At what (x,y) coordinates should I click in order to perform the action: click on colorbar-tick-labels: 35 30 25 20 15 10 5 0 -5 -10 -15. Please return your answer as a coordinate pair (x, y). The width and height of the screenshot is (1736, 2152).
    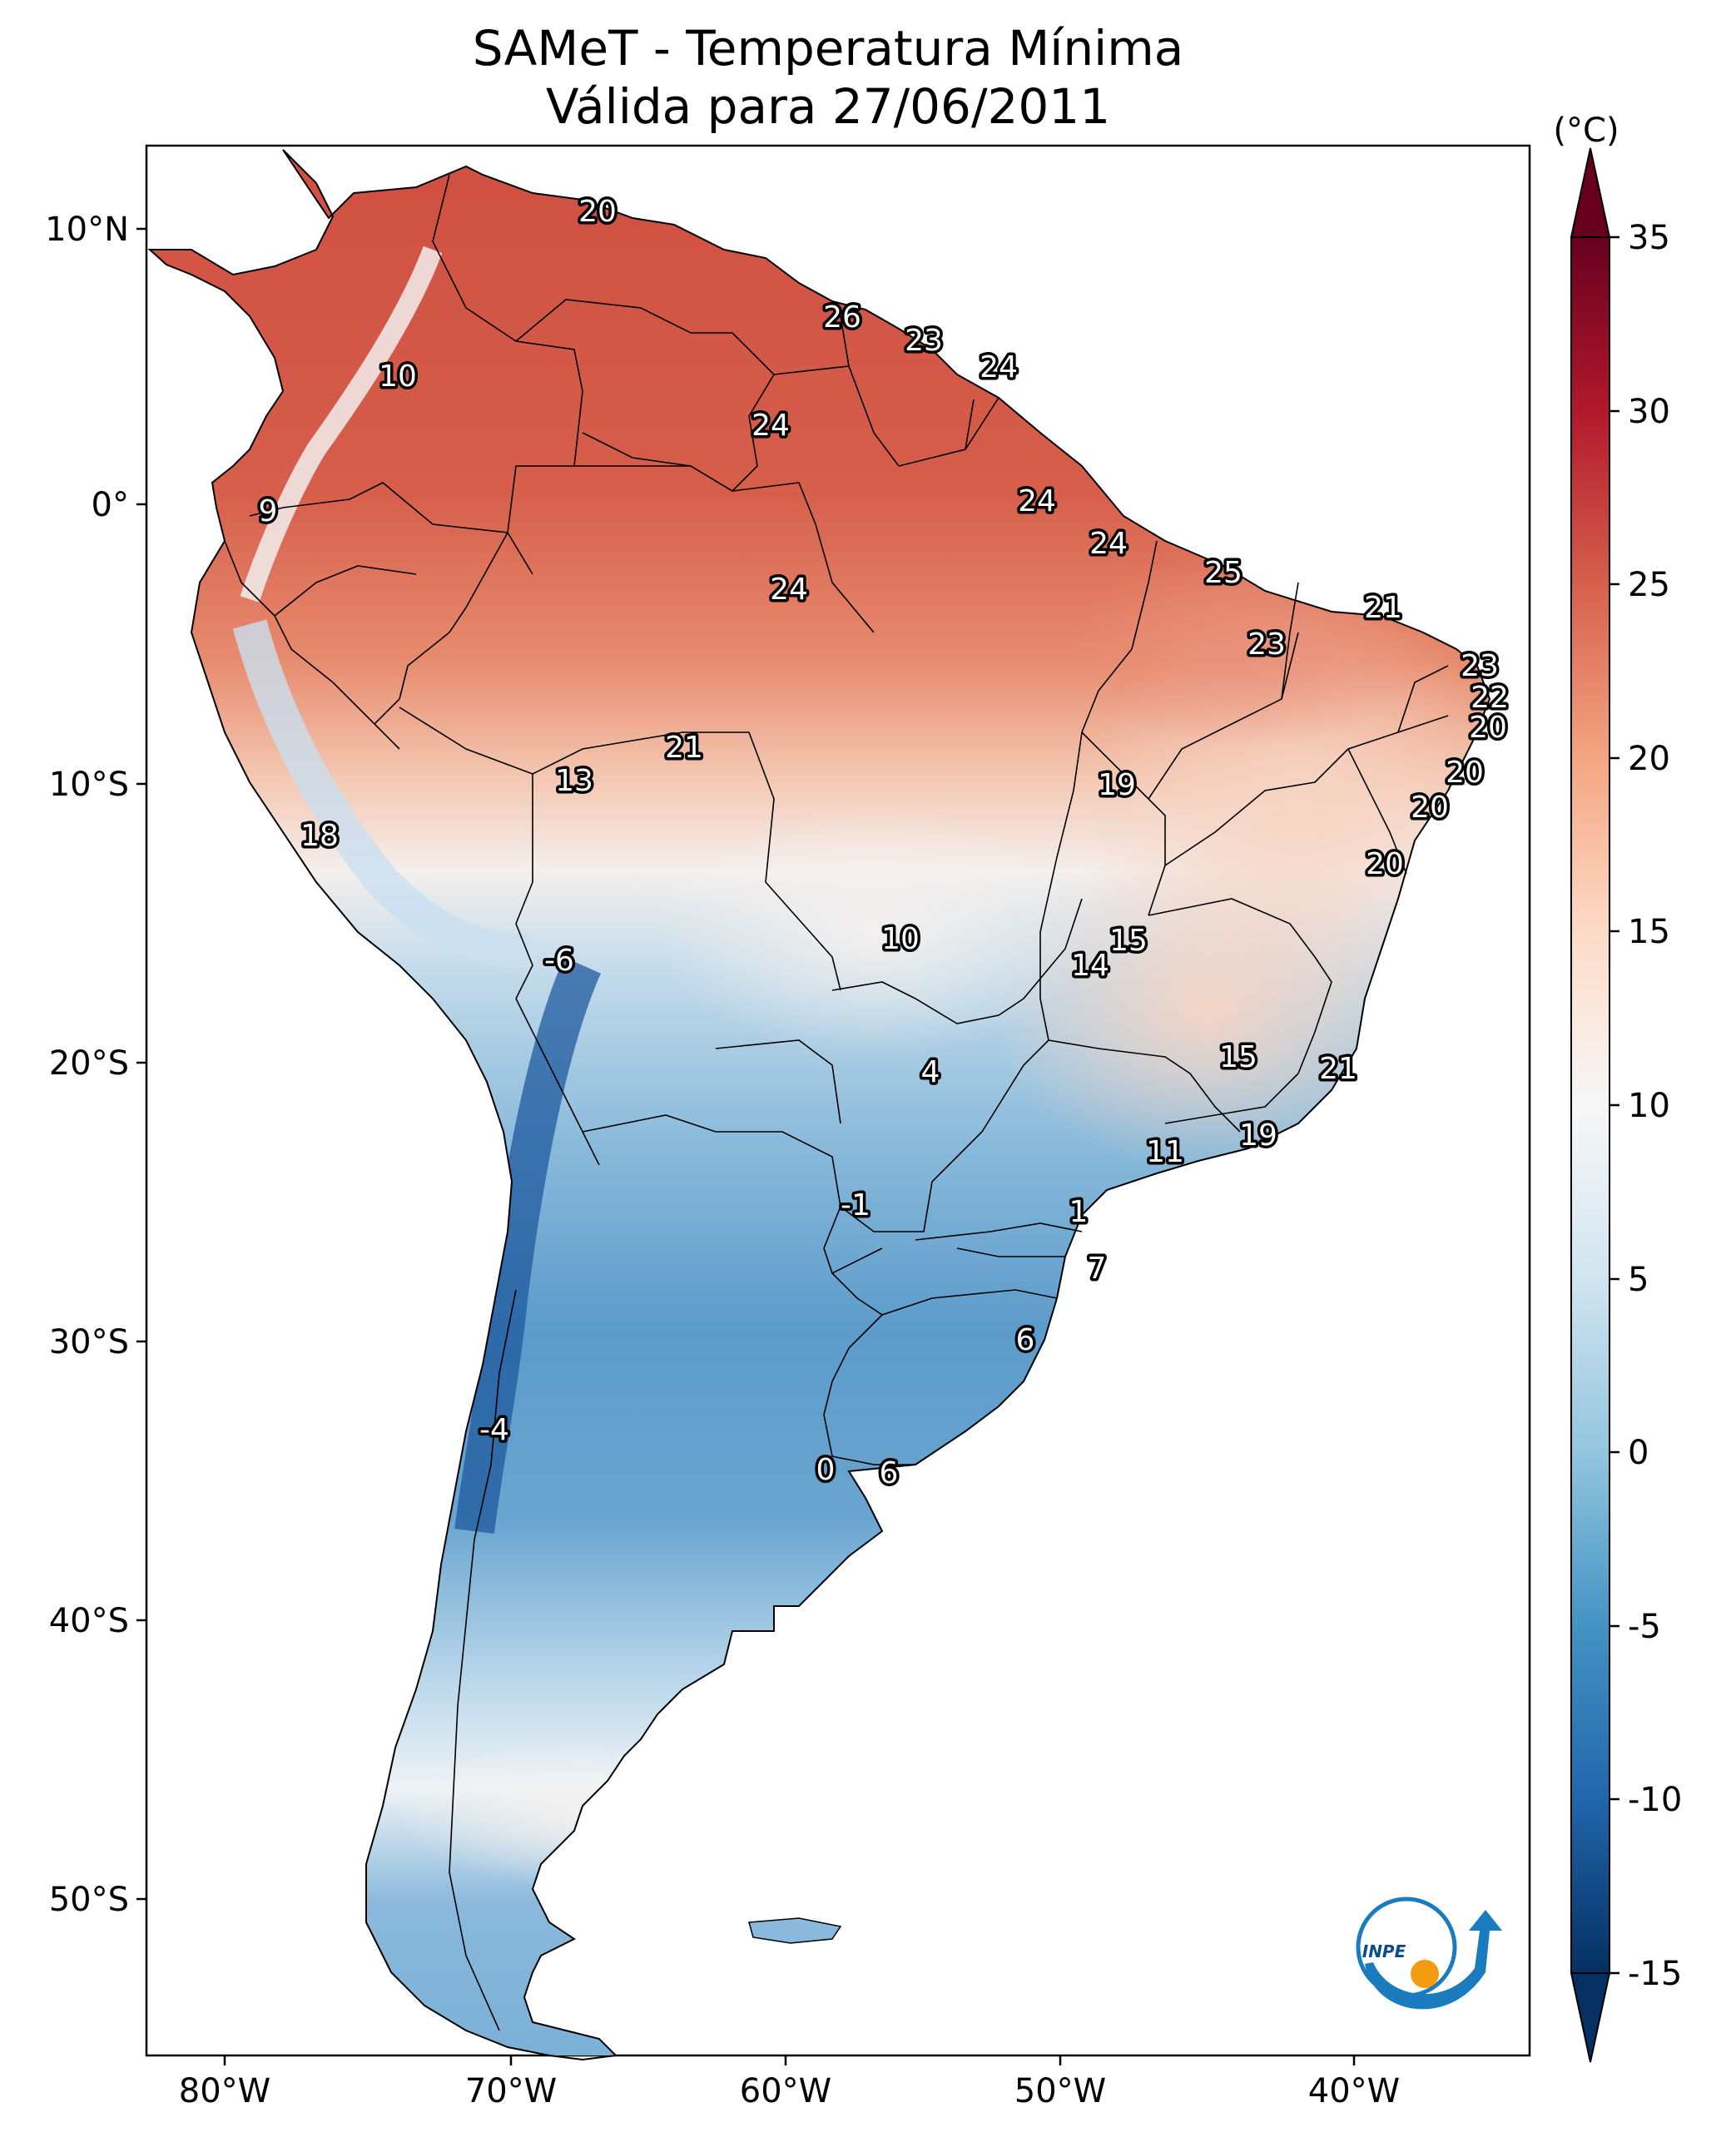
    Looking at the image, I should click on (1655, 1106).